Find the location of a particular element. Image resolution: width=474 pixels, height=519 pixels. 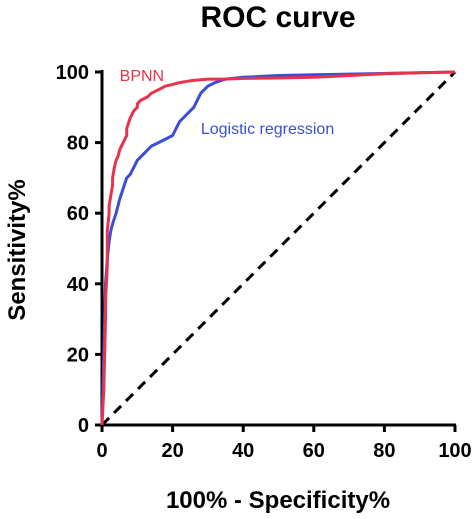

chart-title: ROC curve is located at coordinates (277, 17).